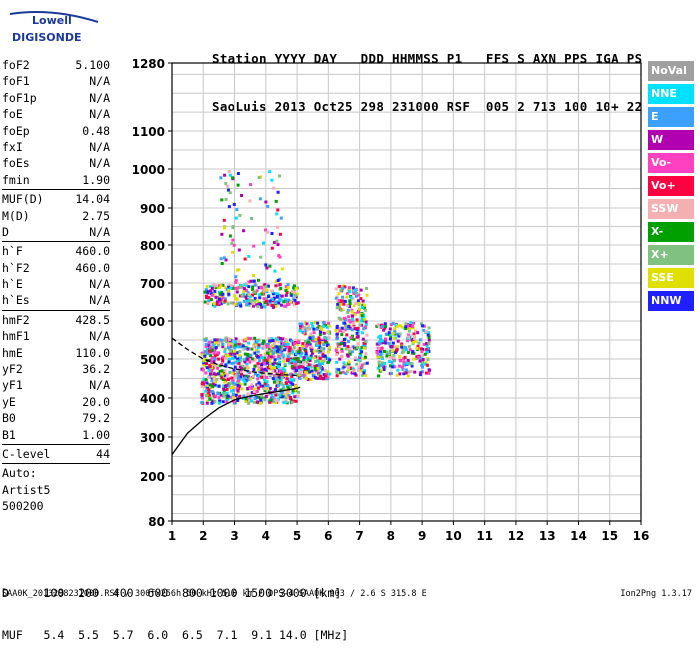 Image resolution: width=700 pixels, height=656 pixels. What do you see at coordinates (46, 37) in the screenshot?
I see `logo-line2: DIGISONDE` at bounding box center [46, 37].